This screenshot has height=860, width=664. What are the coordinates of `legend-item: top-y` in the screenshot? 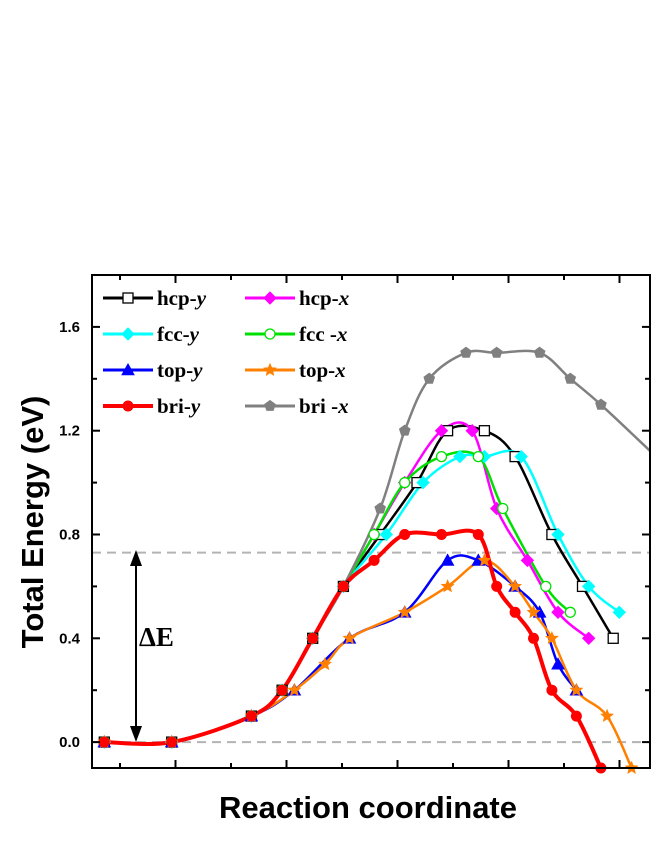 It's located at (153, 370).